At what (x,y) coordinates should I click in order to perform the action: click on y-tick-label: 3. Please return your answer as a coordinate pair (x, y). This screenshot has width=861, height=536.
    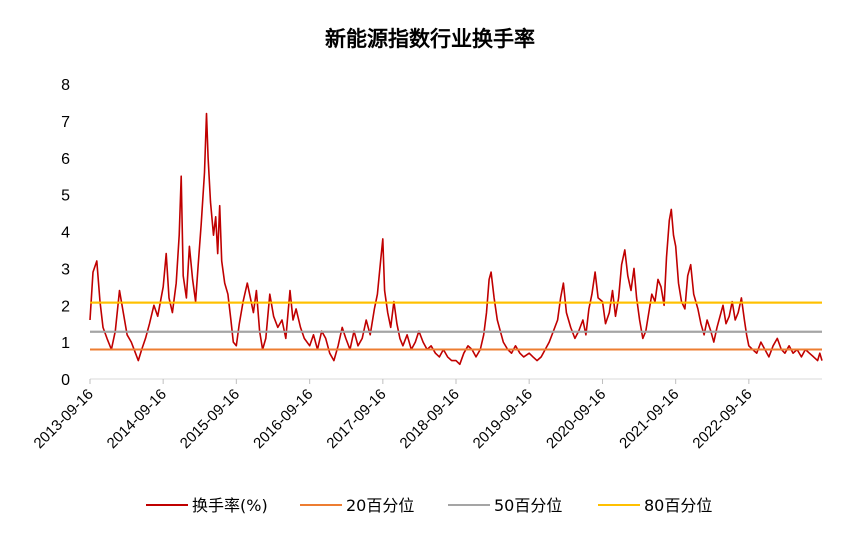
    Looking at the image, I should click on (65, 269).